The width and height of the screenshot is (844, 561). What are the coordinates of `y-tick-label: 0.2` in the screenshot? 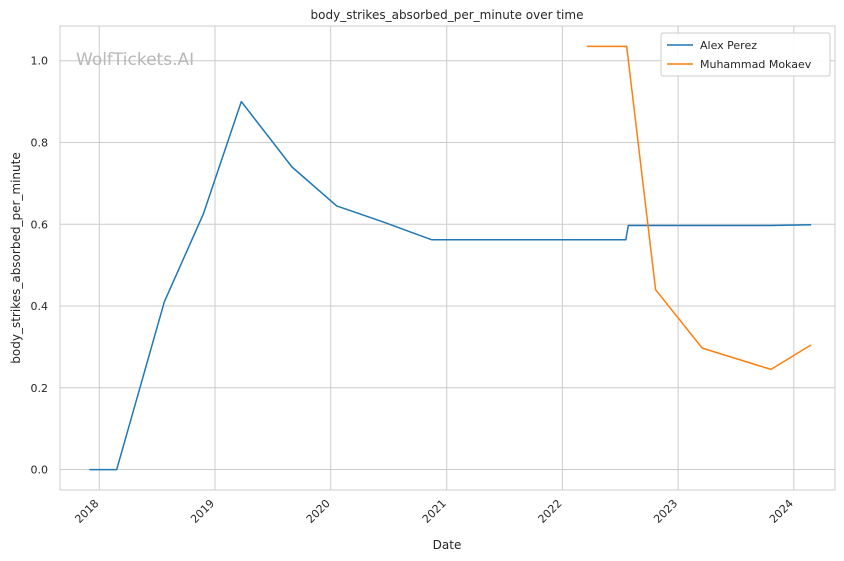 It's located at (40, 388).